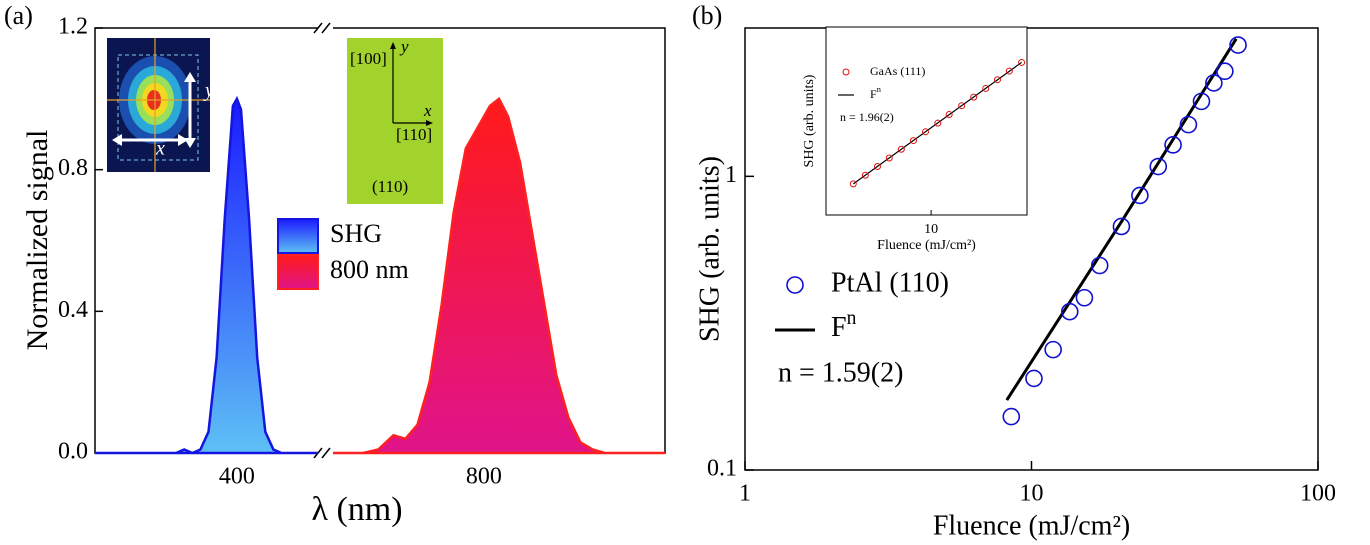 The height and width of the screenshot is (545, 1370). Describe the element at coordinates (73, 310) in the screenshot. I see `y-tick-label: 0.4` at that location.